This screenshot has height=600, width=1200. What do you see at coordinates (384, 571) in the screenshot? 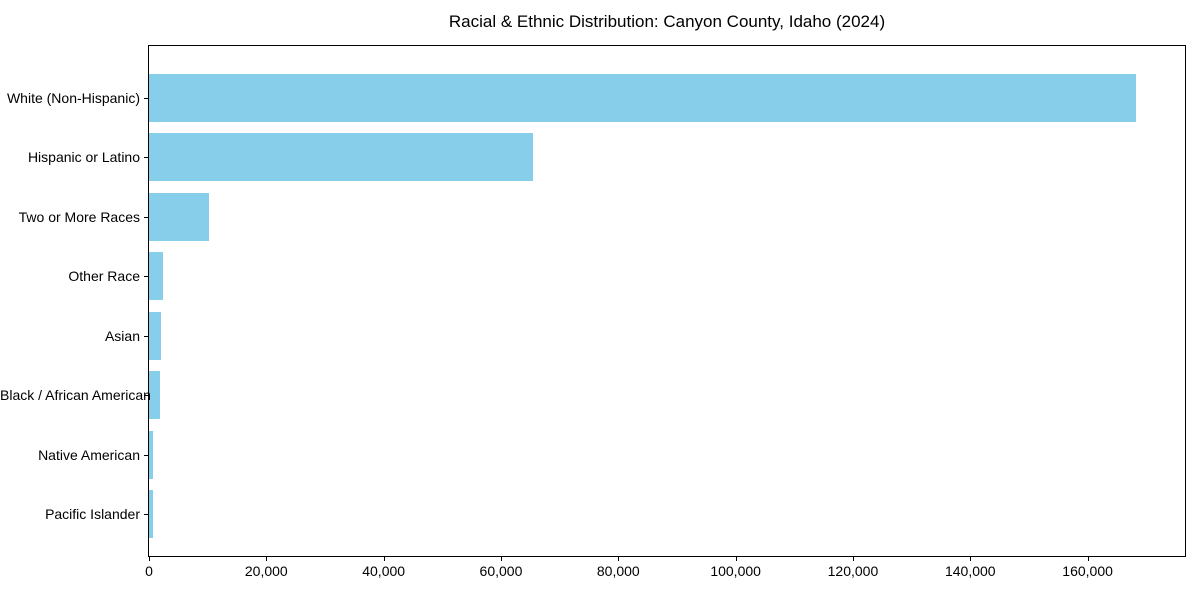
I see `x-tick-label: 40,000` at bounding box center [384, 571].